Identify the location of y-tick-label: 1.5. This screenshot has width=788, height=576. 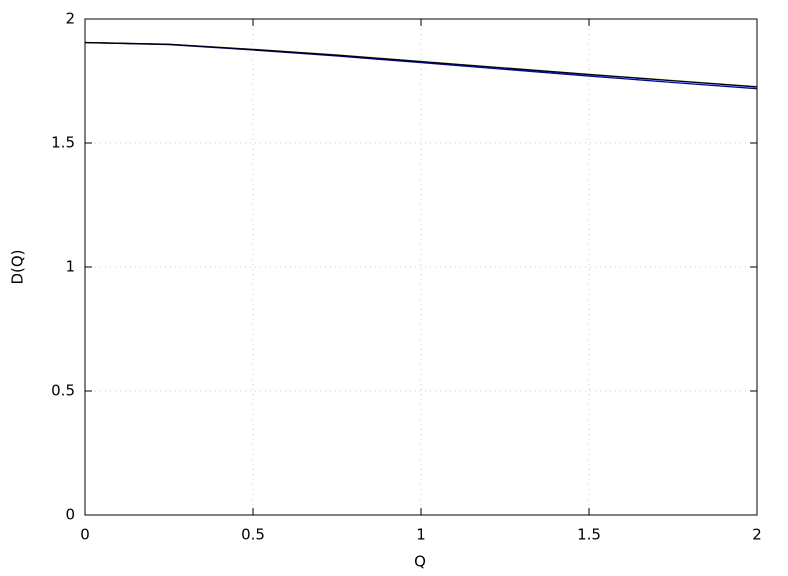
(63, 143).